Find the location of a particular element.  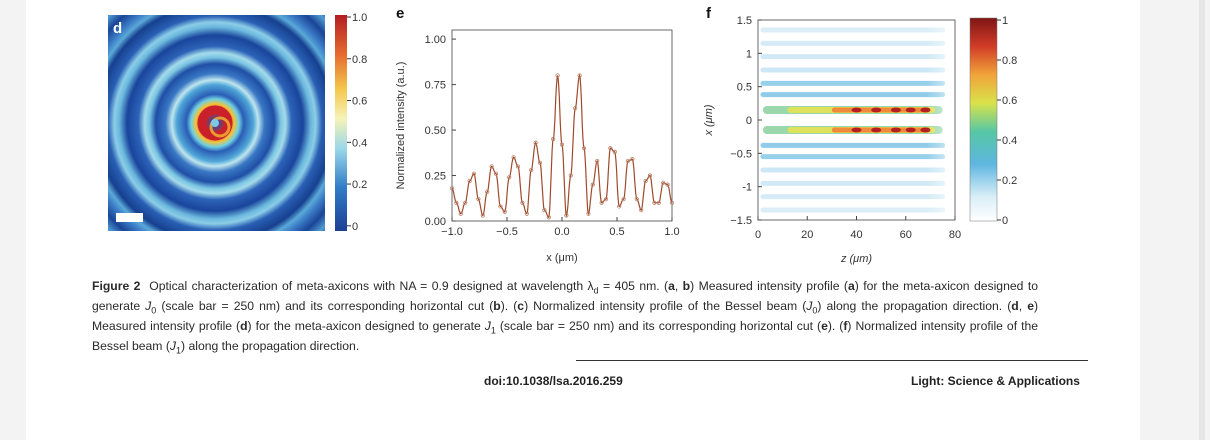

panel-d-colorbar: 1.0 0.8 0.6 0.4 0.2 0 is located at coordinates (351, 123).